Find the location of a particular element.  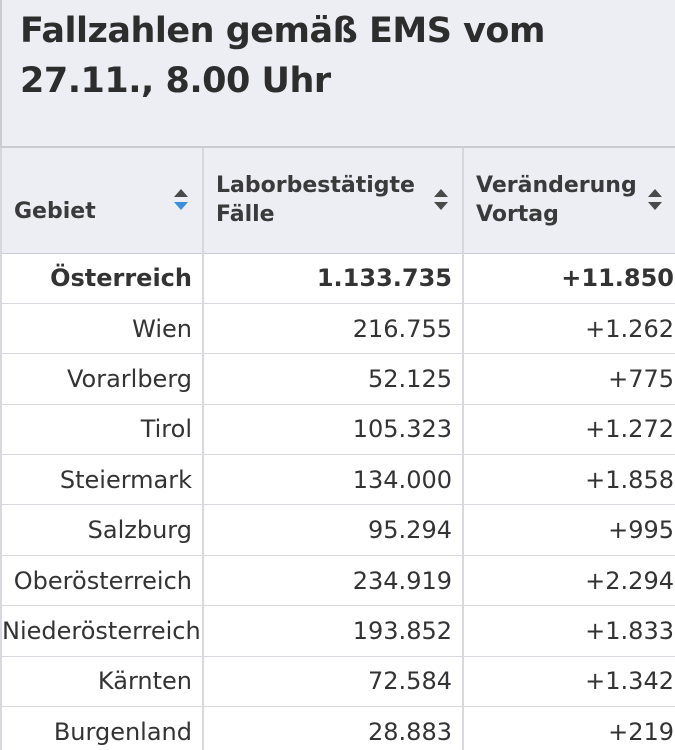

table-row: Tirol 105.323 +1.272 is located at coordinates (337, 430).